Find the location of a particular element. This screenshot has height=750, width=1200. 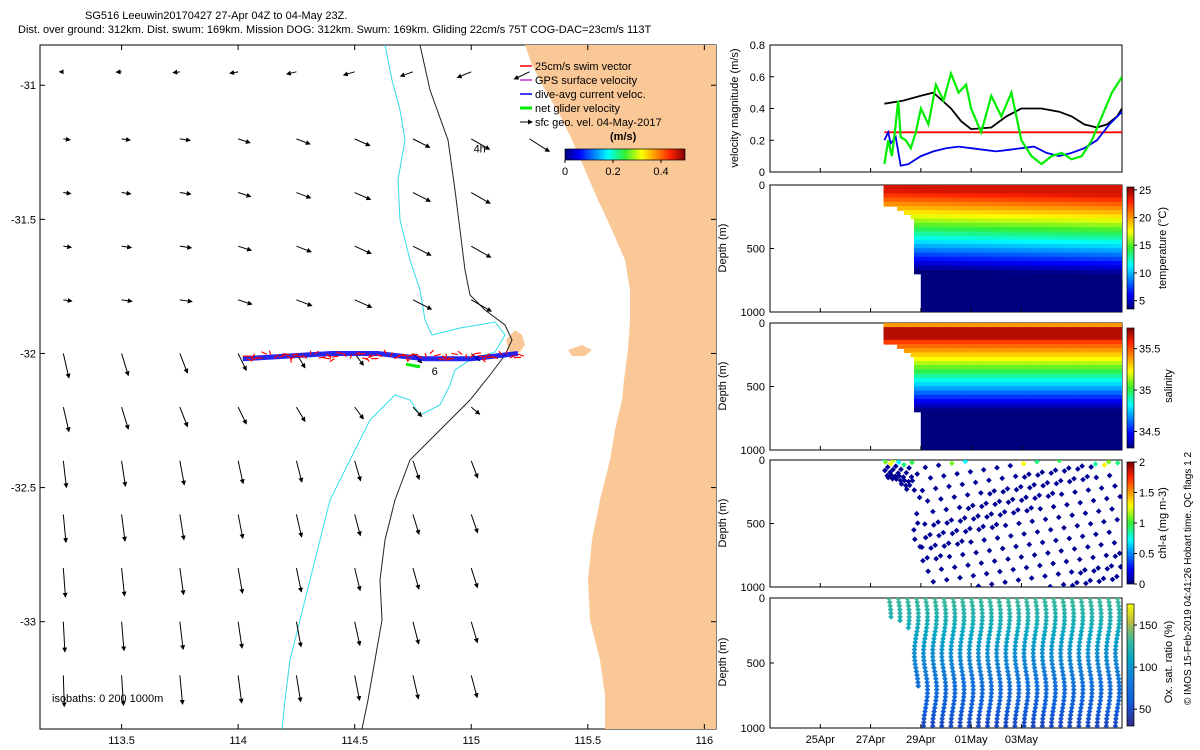

swim-vector is located at coordinates (328, 355).